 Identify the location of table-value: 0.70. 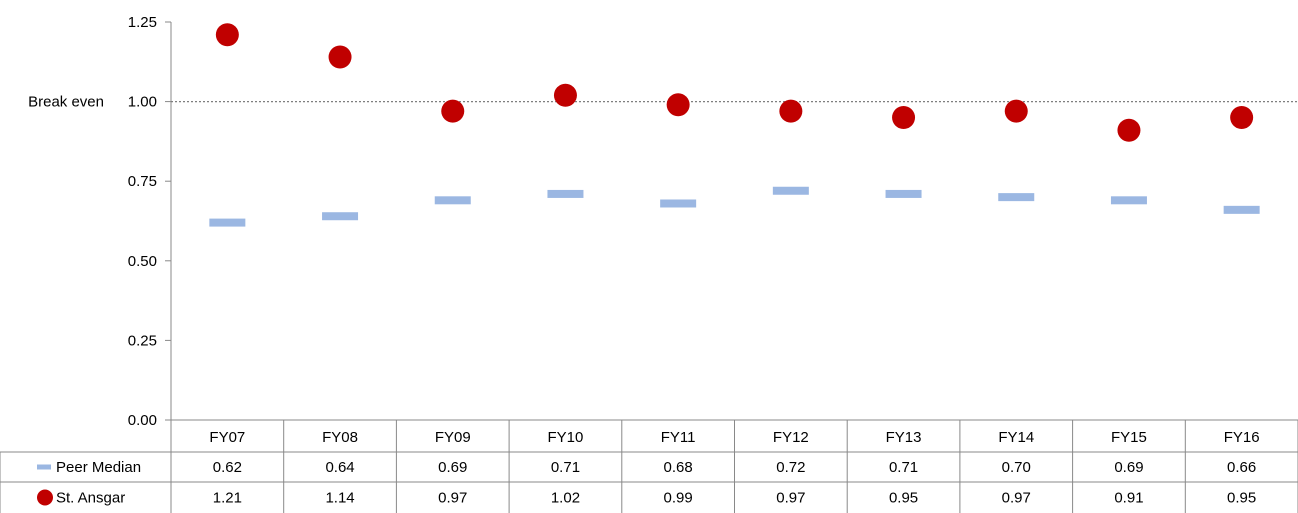
(1016, 467).